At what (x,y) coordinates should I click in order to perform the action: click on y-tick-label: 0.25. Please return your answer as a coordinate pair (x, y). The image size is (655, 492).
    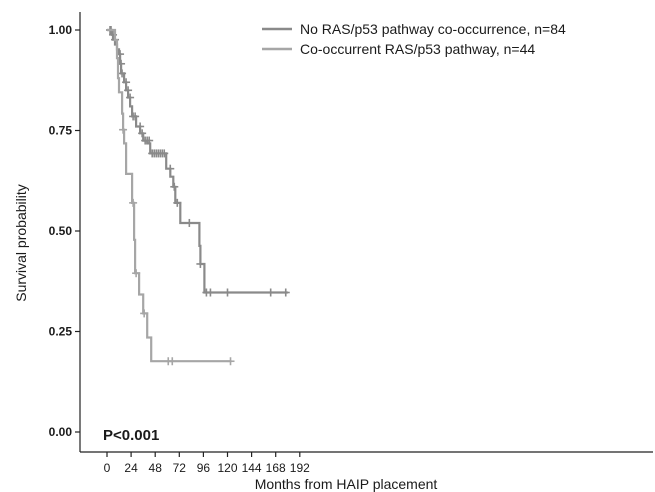
    Looking at the image, I should click on (61, 332).